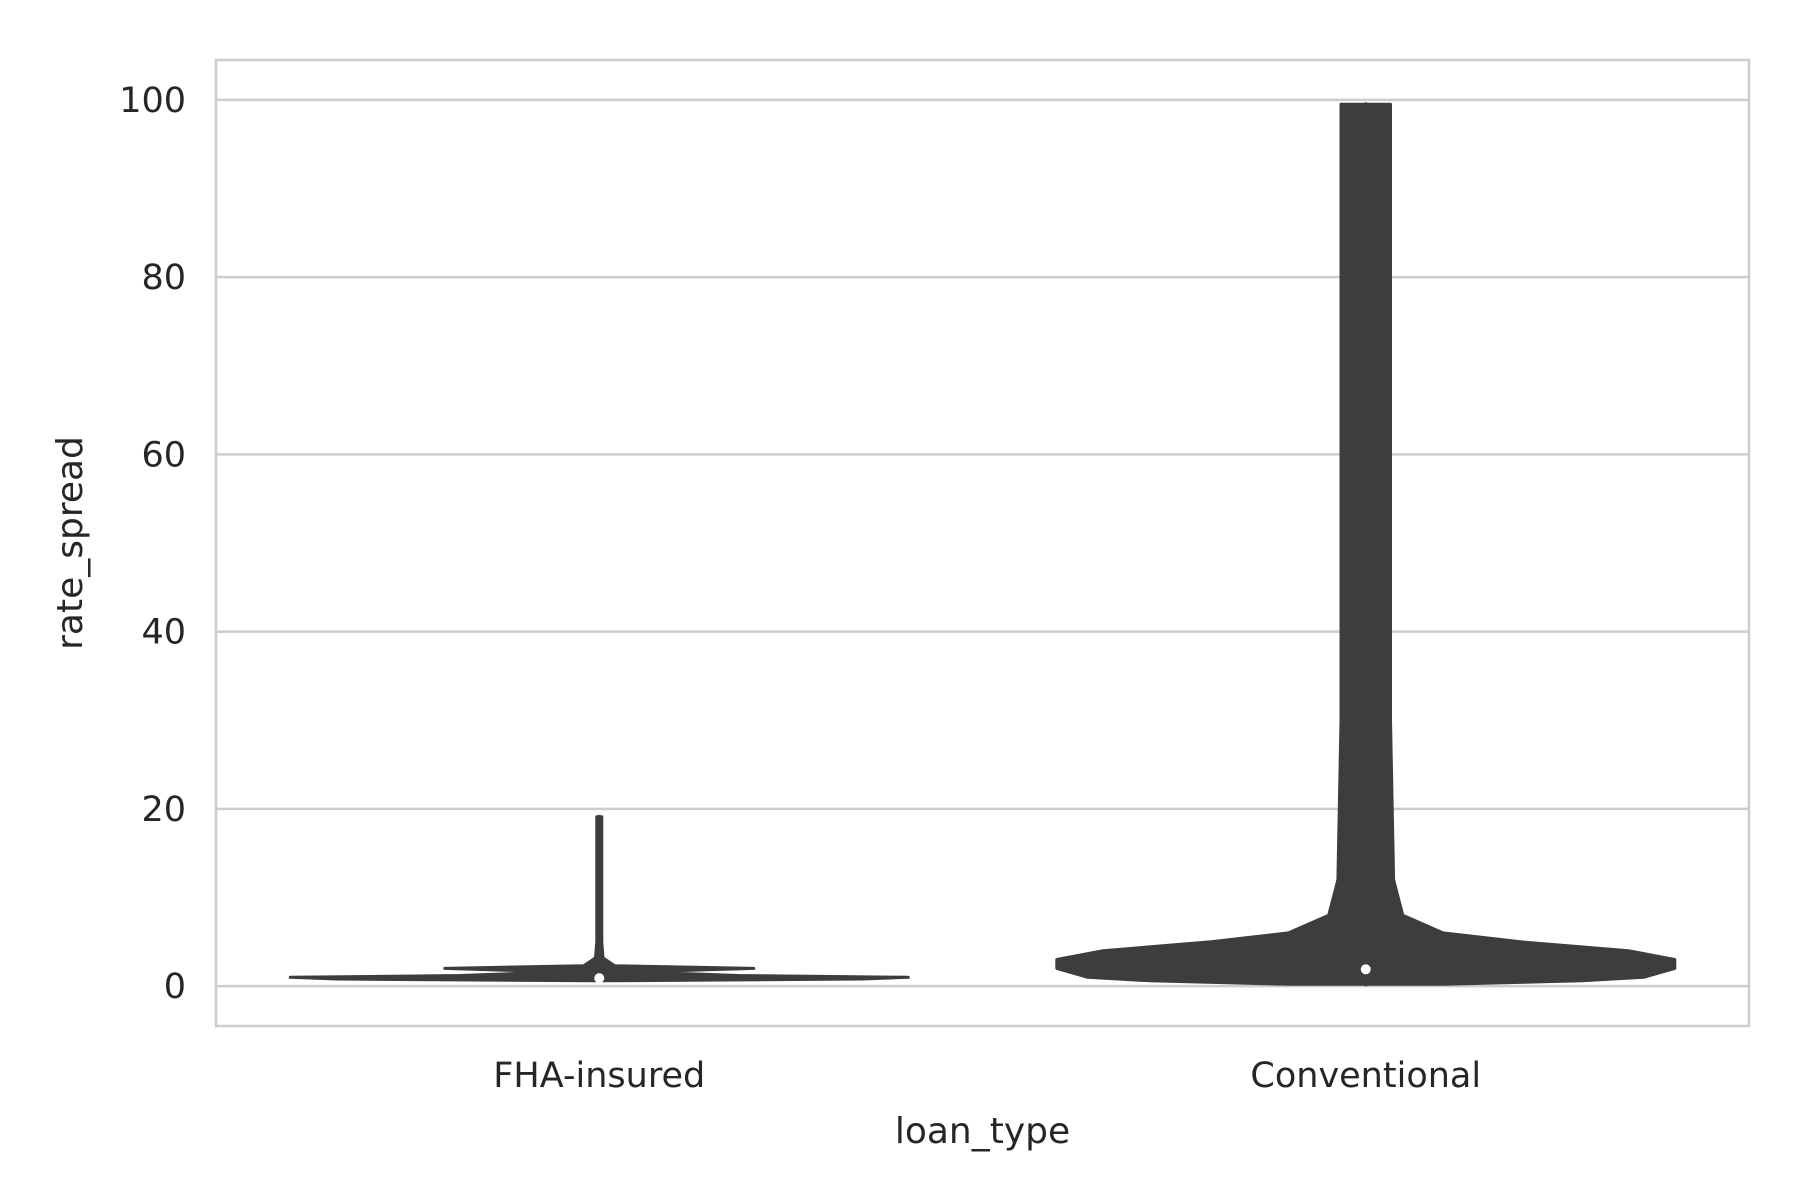  I want to click on y-tick-label: 40, so click(163, 633).